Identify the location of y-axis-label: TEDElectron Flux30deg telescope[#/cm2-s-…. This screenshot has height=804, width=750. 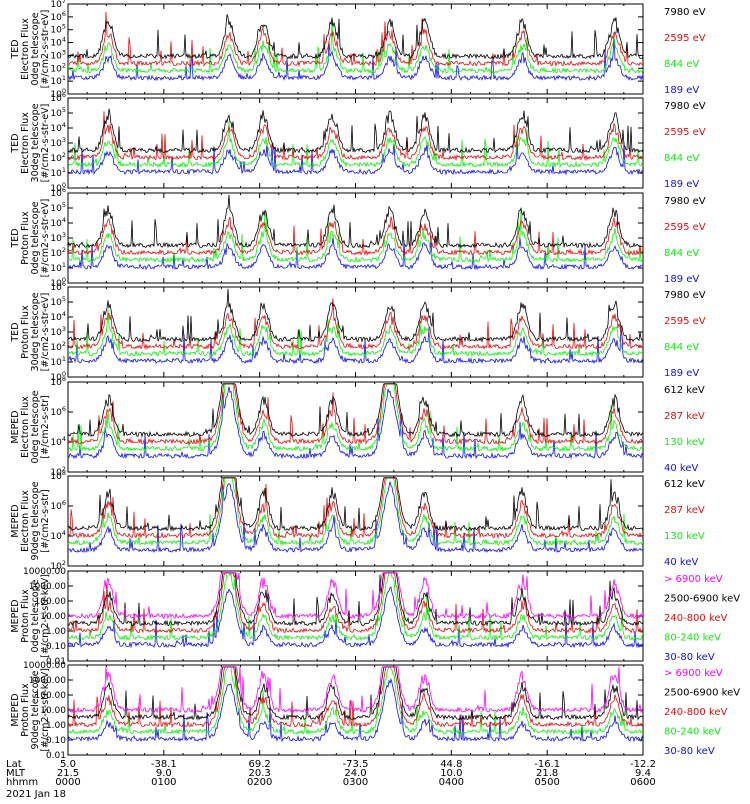
(30, 142).